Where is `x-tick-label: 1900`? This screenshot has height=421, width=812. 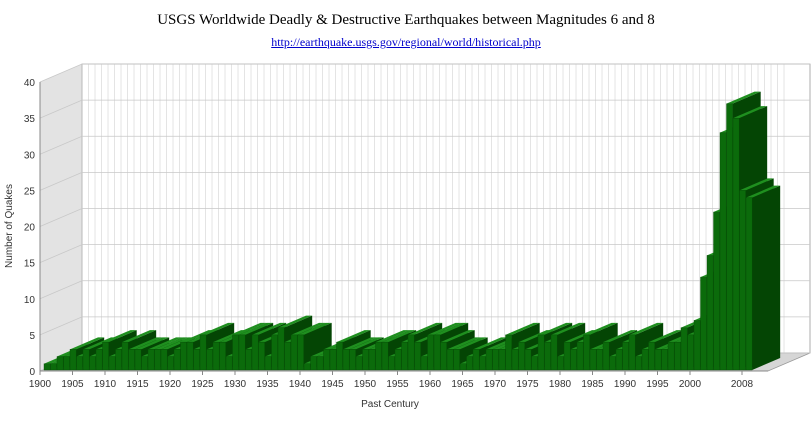
x-tick-label: 1900 is located at coordinates (40, 384).